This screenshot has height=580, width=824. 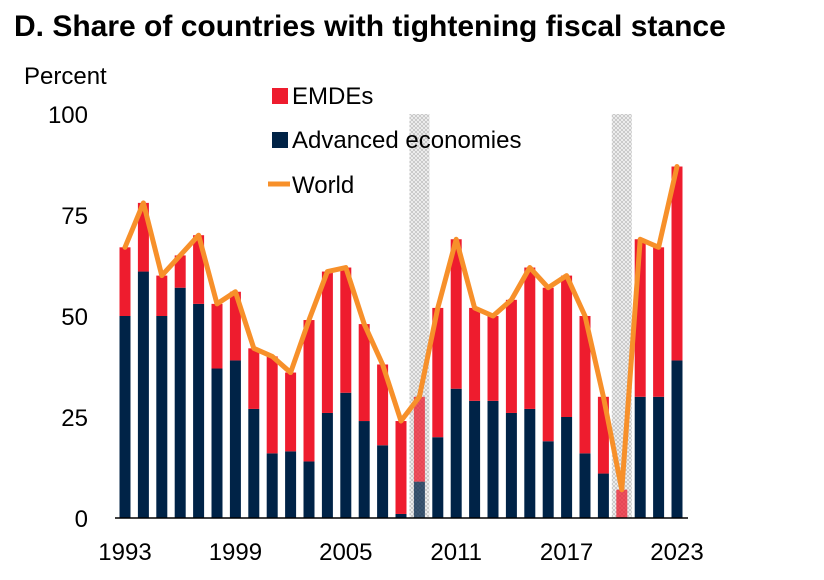 I want to click on bar-advanced-2009, so click(x=419, y=499).